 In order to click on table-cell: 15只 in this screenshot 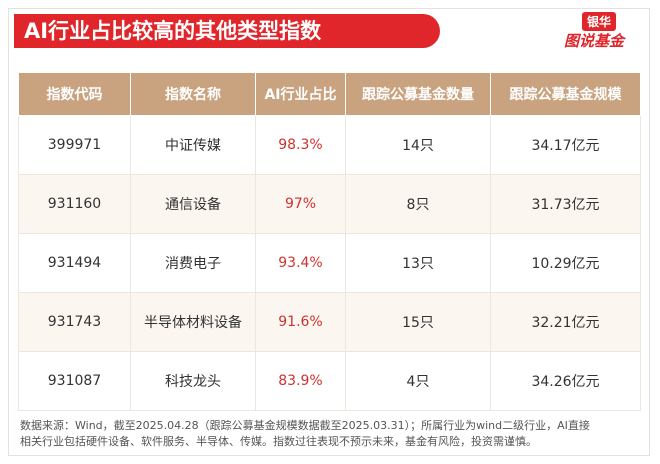, I will do `click(418, 322)`.